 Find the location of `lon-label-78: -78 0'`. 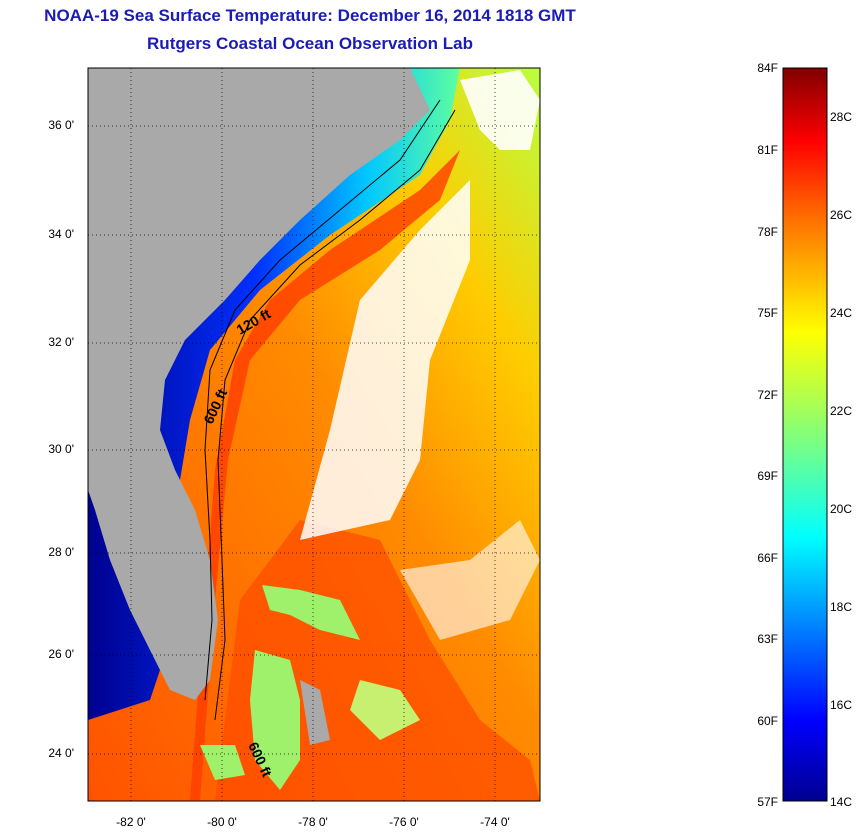

lon-label-78: -78 0' is located at coordinates (313, 822).